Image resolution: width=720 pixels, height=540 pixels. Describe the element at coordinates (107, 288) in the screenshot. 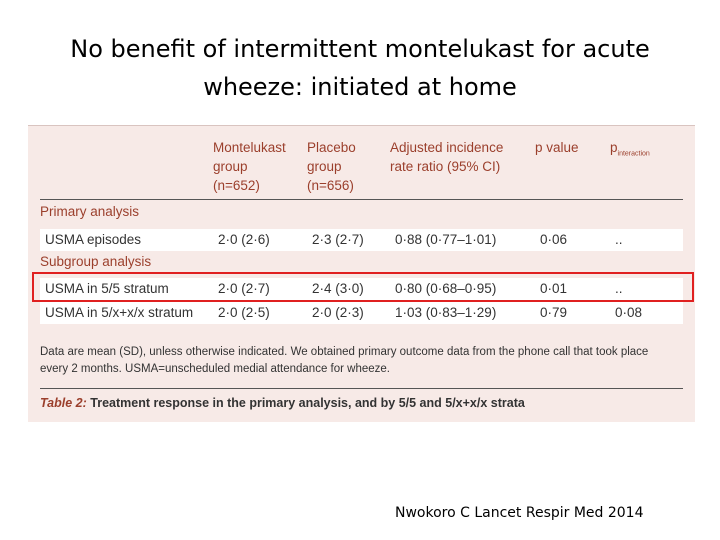

I see `table-cell: USMA in 5/5 stratum` at that location.